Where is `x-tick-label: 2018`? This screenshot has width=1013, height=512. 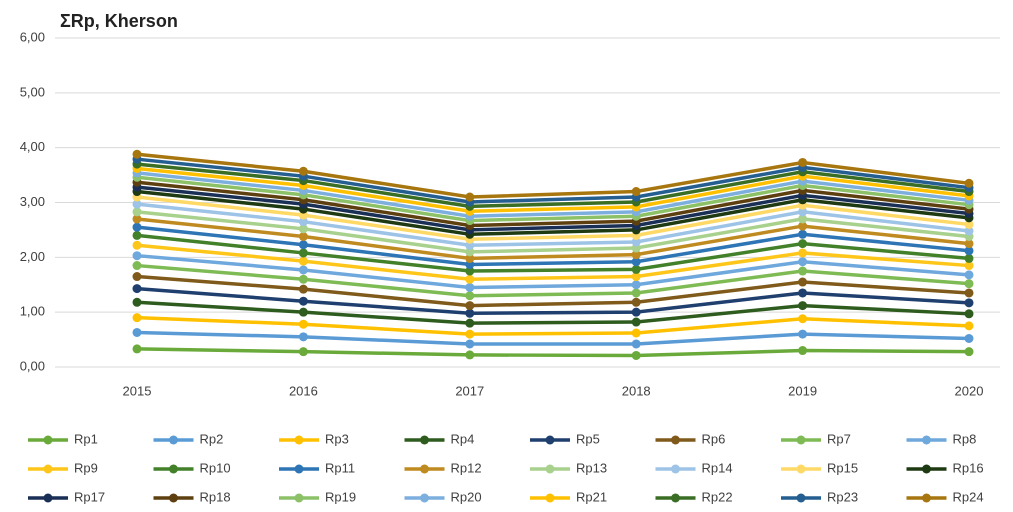 x-tick-label: 2018 is located at coordinates (636, 390).